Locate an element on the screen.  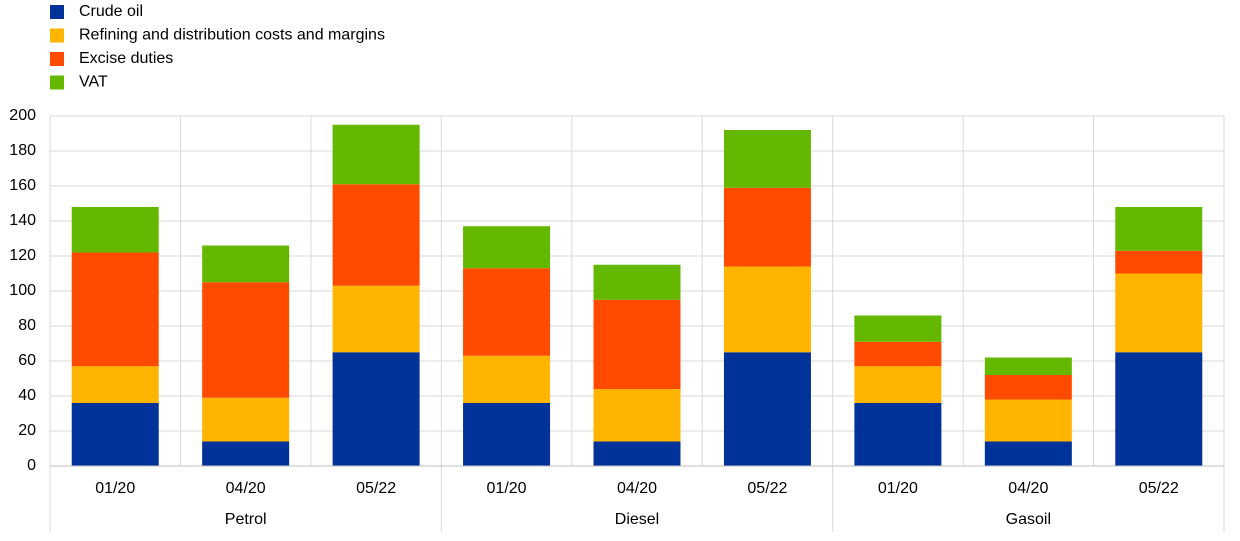
group-label: Gasoil is located at coordinates (1028, 519).